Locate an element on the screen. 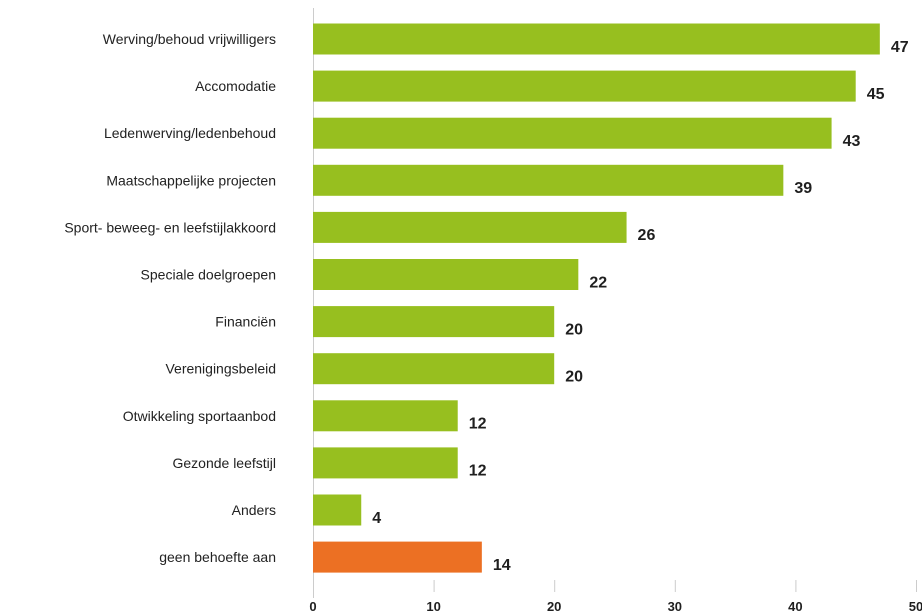  category-label: Verenigingsbeleid is located at coordinates (220, 369).